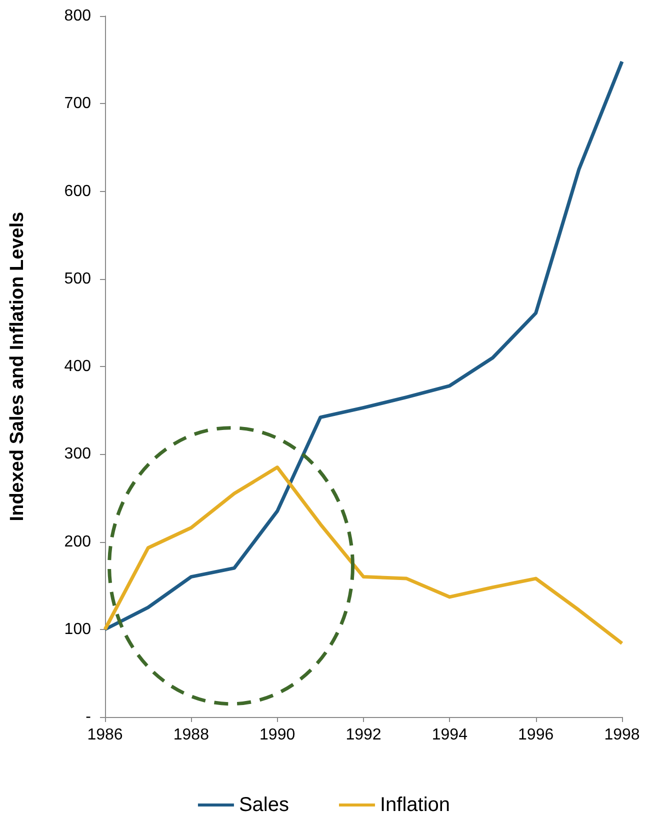 The width and height of the screenshot is (648, 822). Describe the element at coordinates (622, 735) in the screenshot. I see `x-tick-label: 1998` at that location.